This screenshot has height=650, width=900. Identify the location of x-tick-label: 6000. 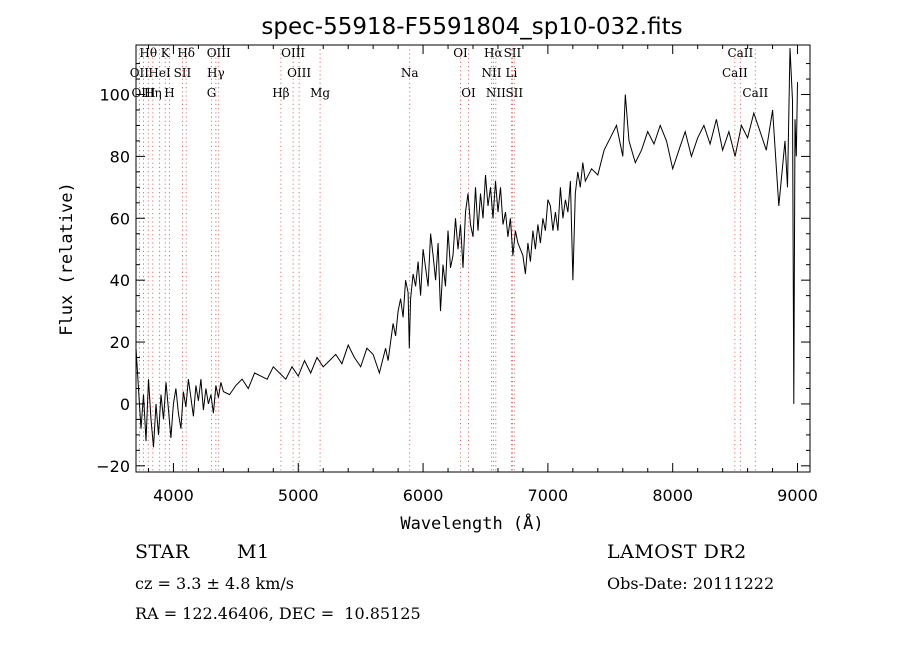
(423, 495).